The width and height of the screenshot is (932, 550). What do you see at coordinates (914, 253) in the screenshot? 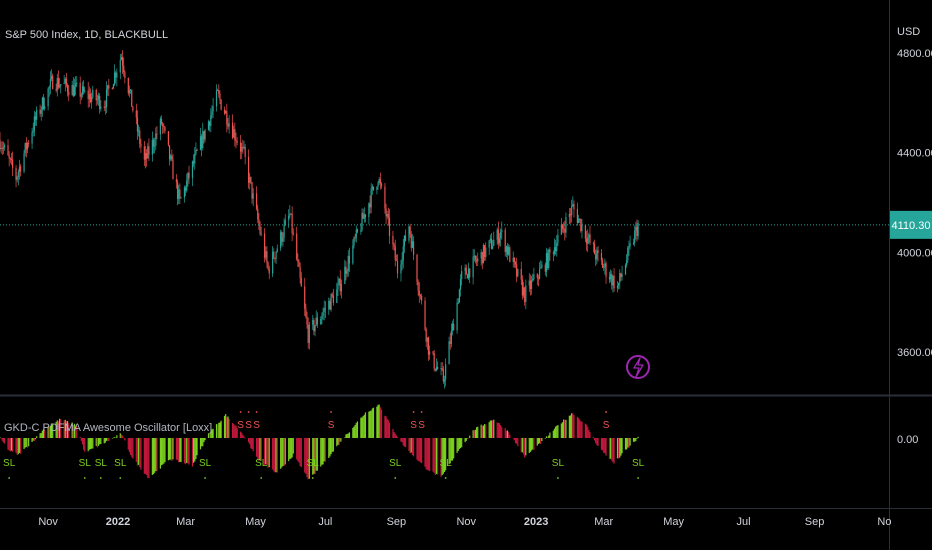
I see `price-tick-label: 4000.00` at bounding box center [914, 253].